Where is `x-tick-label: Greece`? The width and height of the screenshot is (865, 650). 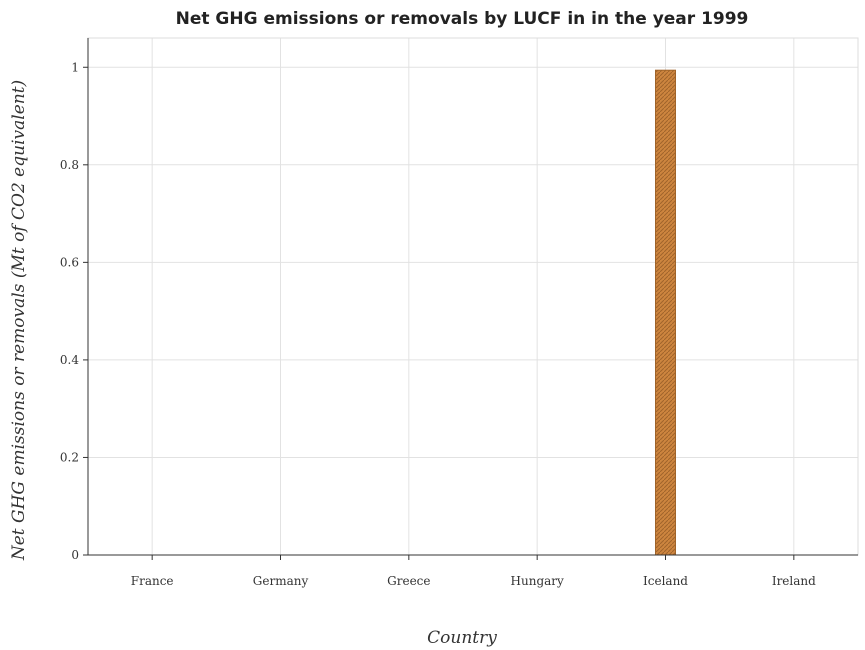
x-tick-label: Greece is located at coordinates (408, 581).